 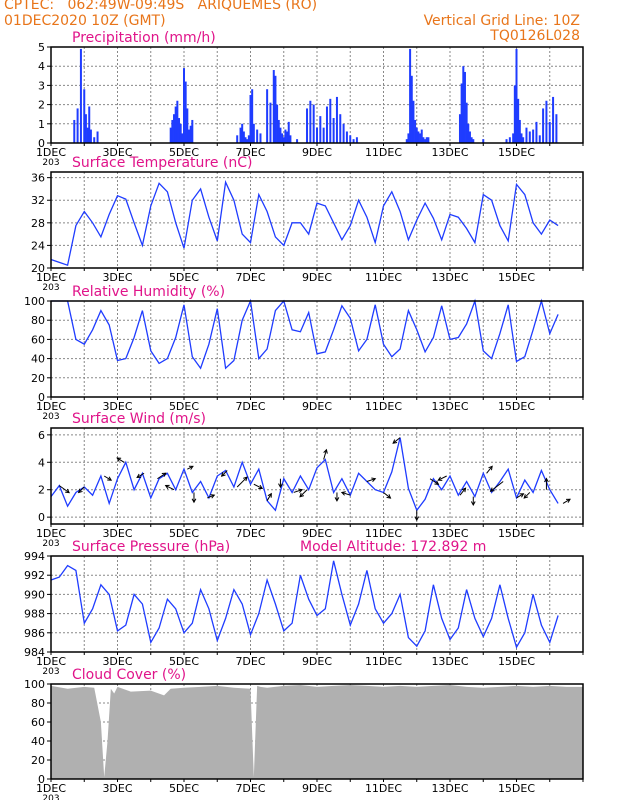 What do you see at coordinates (85, 21) in the screenshot?
I see `header-datetime: 01DEC2020 10Z (GMT)` at bounding box center [85, 21].